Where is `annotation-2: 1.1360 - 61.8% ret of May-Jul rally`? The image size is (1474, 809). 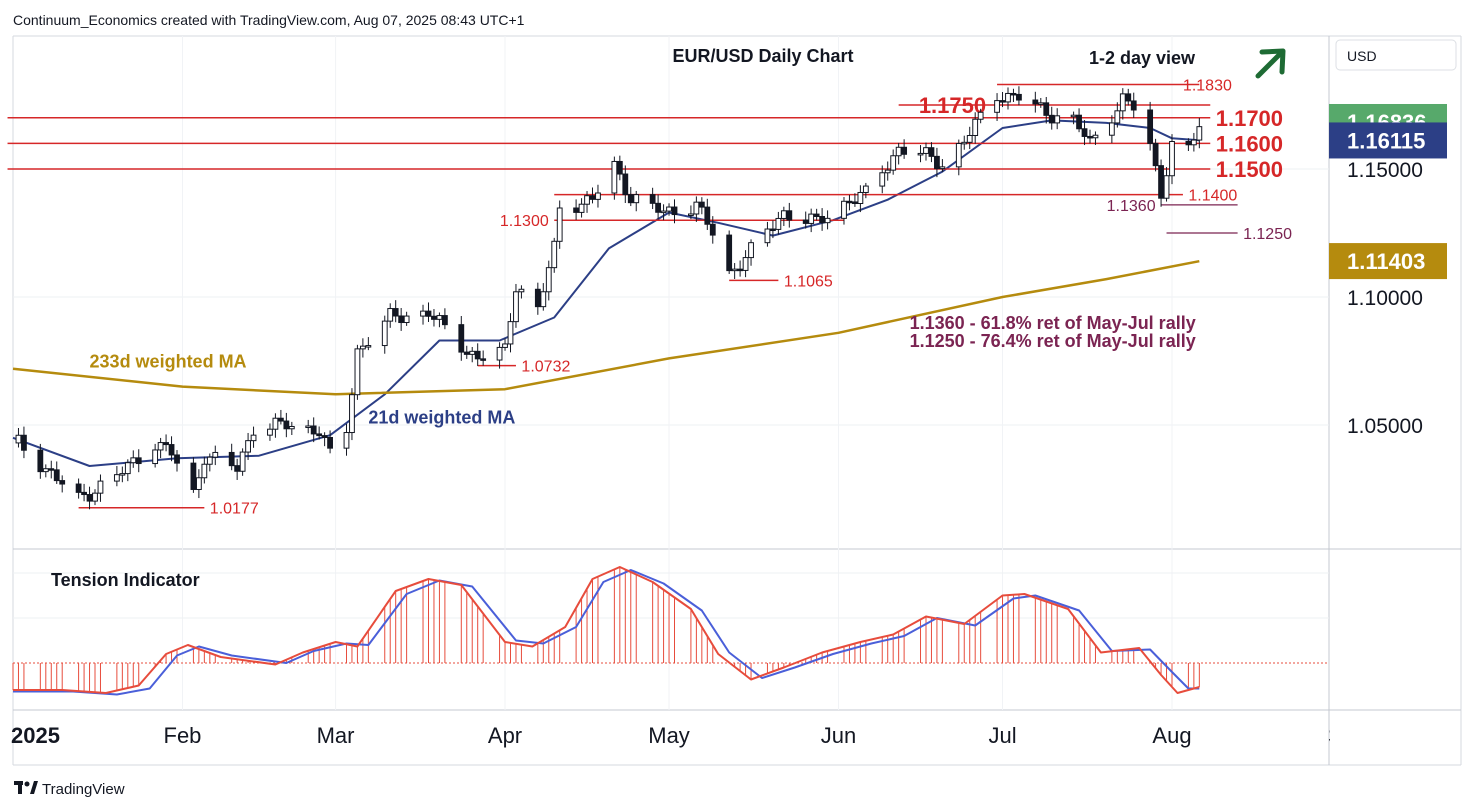
annotation-2: 1.1360 - 61.8% ret of May-Jul rally is located at coordinates (1053, 323).